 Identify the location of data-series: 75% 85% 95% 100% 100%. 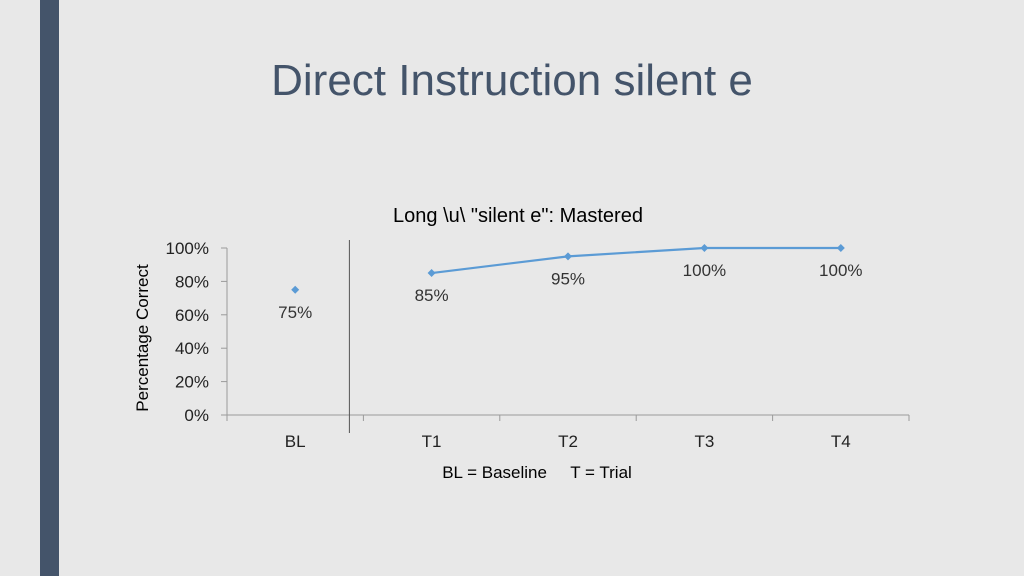
(570, 283).